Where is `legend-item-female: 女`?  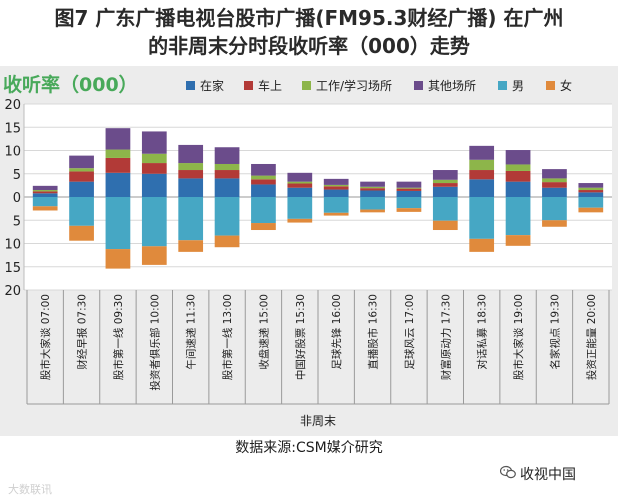 legend-item-female: 女 is located at coordinates (559, 85).